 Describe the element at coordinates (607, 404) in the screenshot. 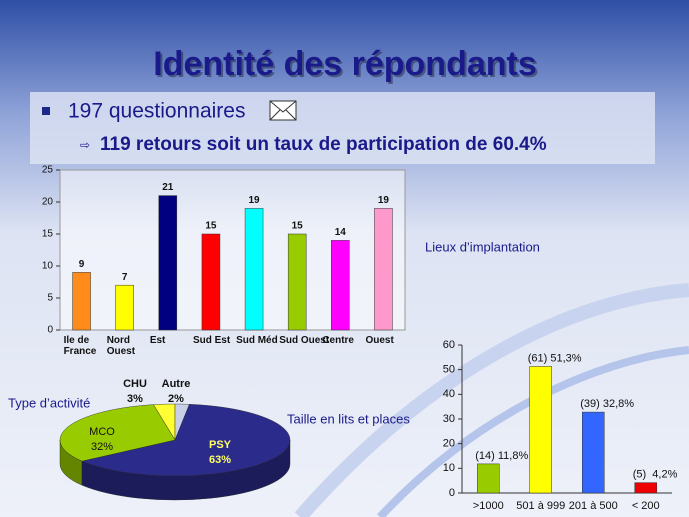

I see `value-label: (39) 32,8%` at that location.